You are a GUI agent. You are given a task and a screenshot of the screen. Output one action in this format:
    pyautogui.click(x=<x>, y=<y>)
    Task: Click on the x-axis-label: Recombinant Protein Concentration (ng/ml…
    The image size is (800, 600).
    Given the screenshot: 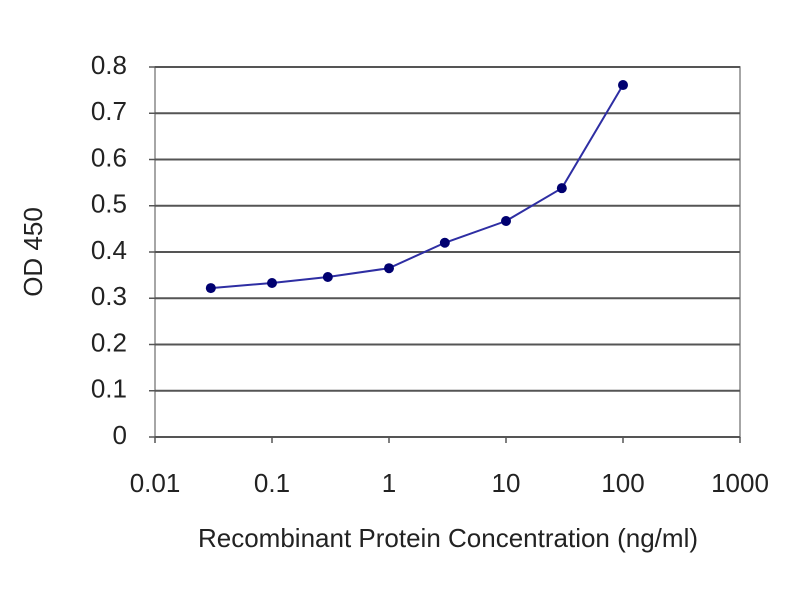 What is the action you would take?
    pyautogui.click(x=448, y=538)
    